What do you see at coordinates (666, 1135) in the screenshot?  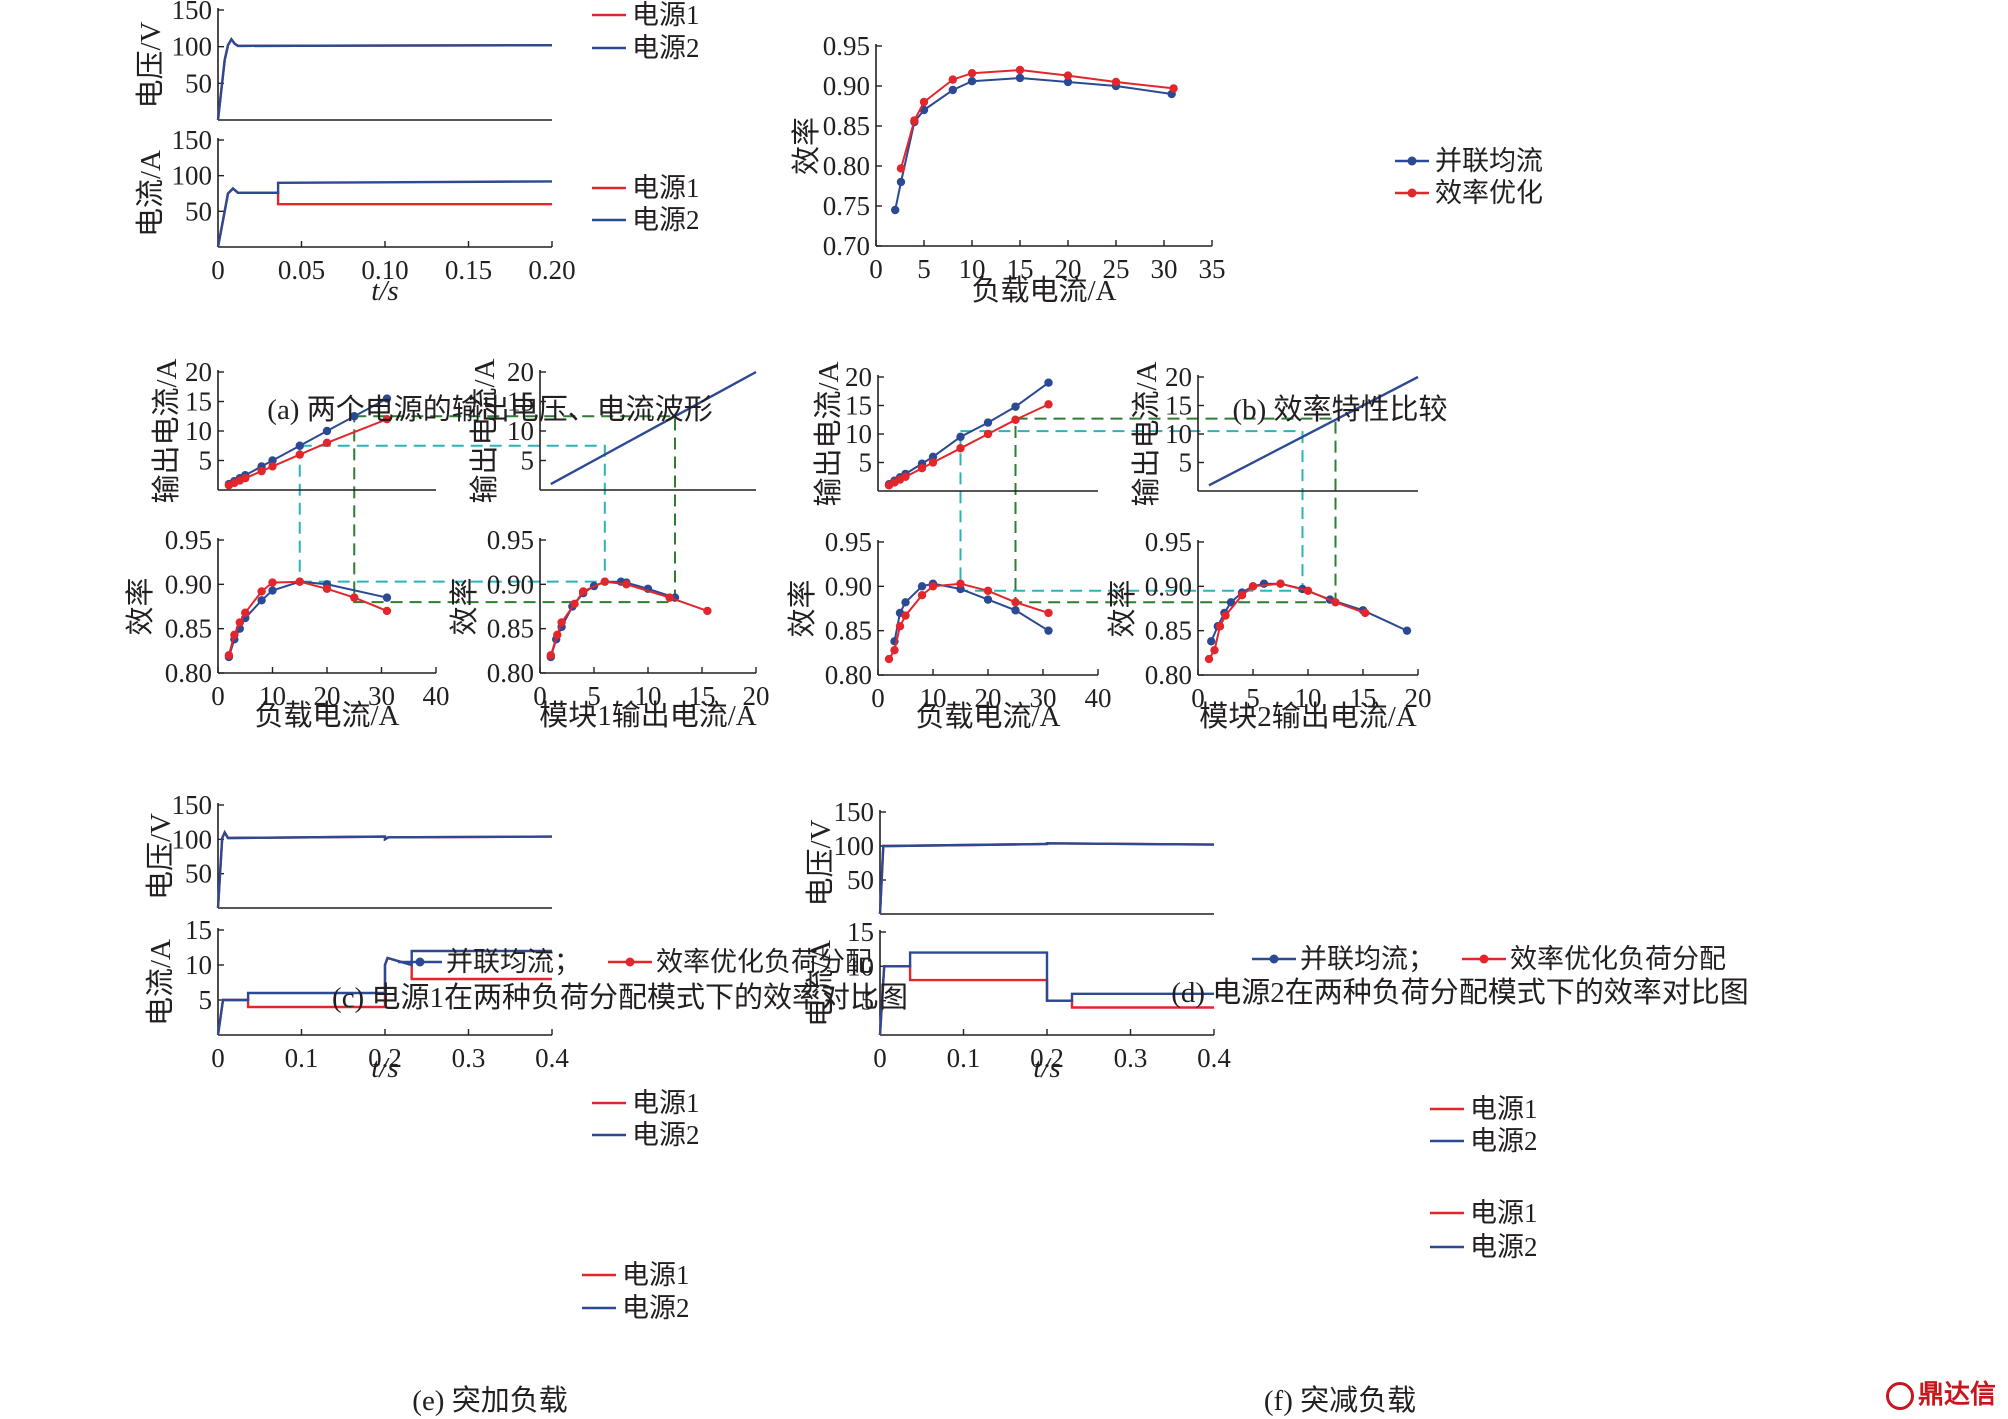 I see `legend-label: 电源2` at bounding box center [666, 1135].